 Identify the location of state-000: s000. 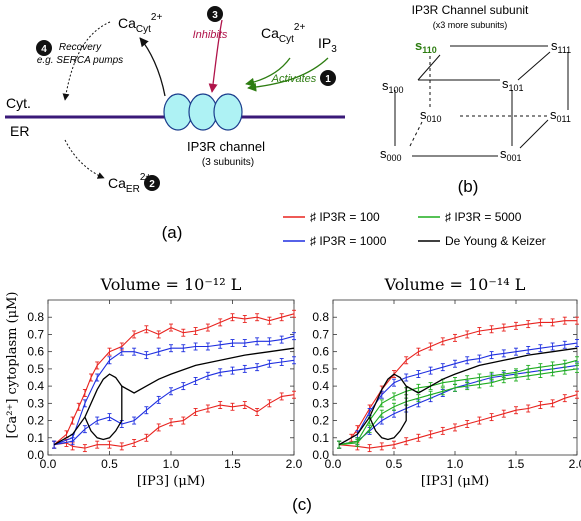
(391, 154).